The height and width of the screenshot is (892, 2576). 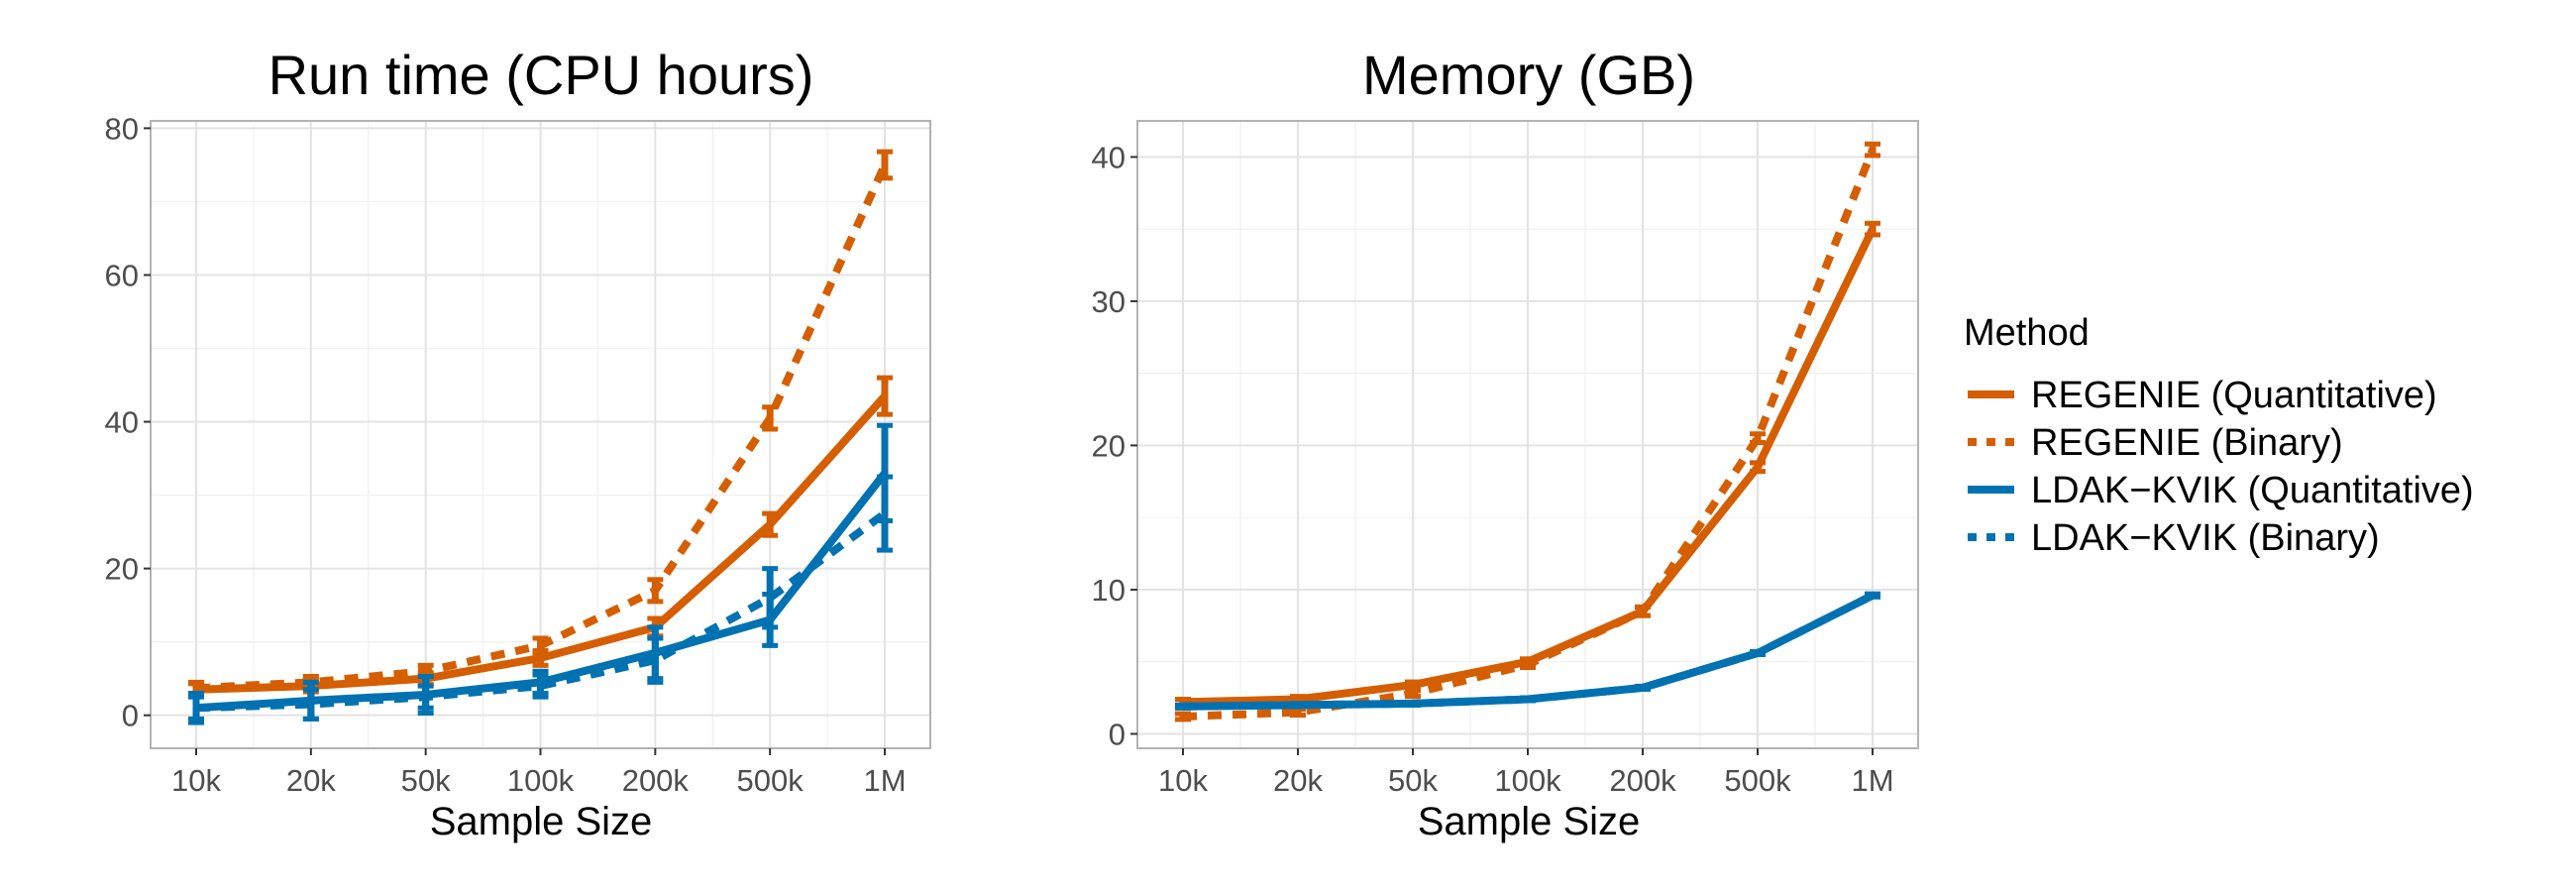 I want to click on series-line, so click(x=1529, y=651).